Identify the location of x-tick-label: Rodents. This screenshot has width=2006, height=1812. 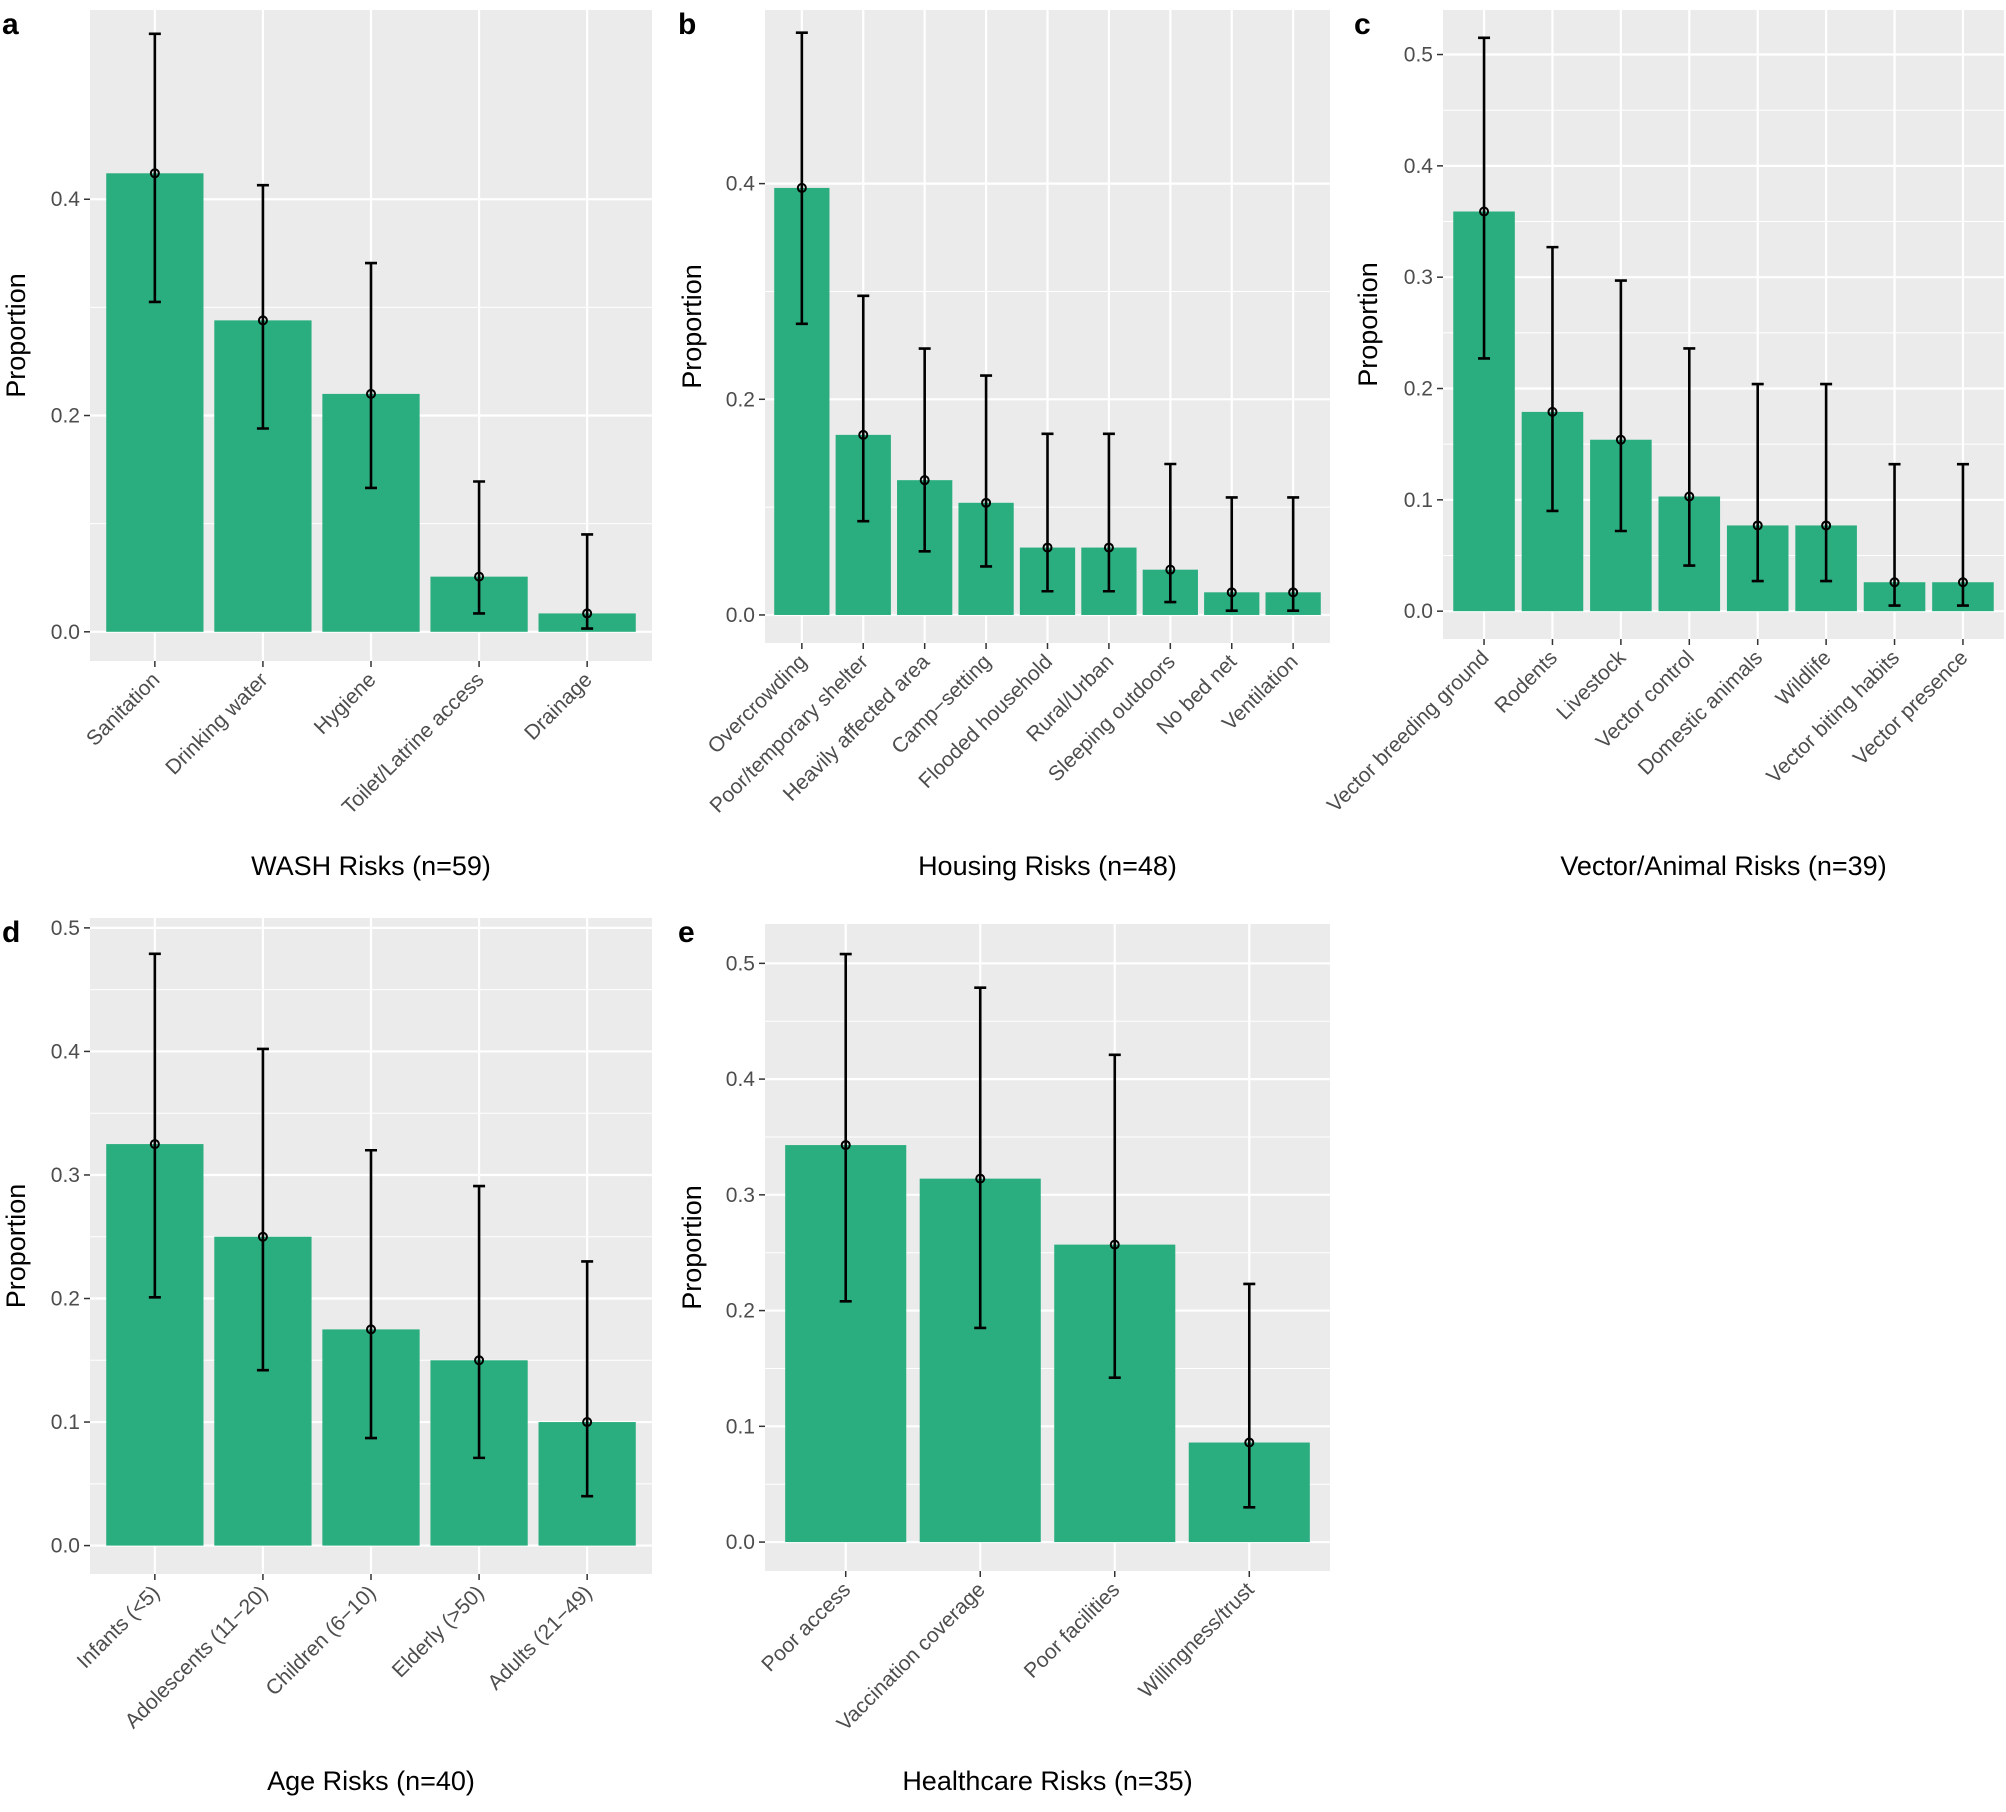
(1526, 682).